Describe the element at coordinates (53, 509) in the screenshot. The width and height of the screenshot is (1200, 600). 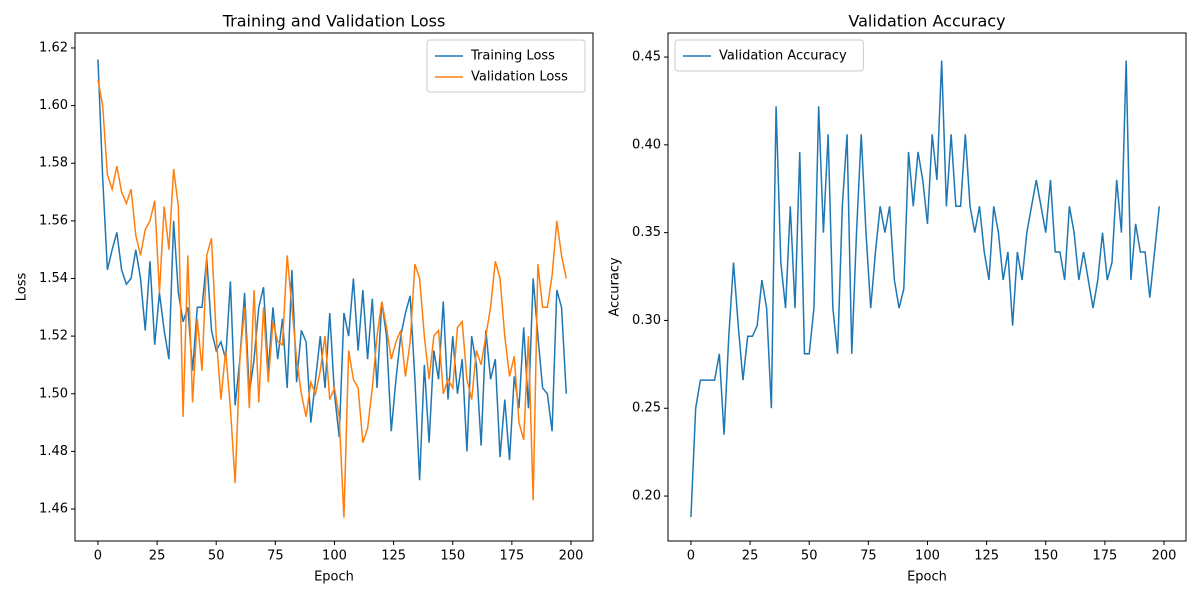
I see `y-tick-label: 1.46` at that location.